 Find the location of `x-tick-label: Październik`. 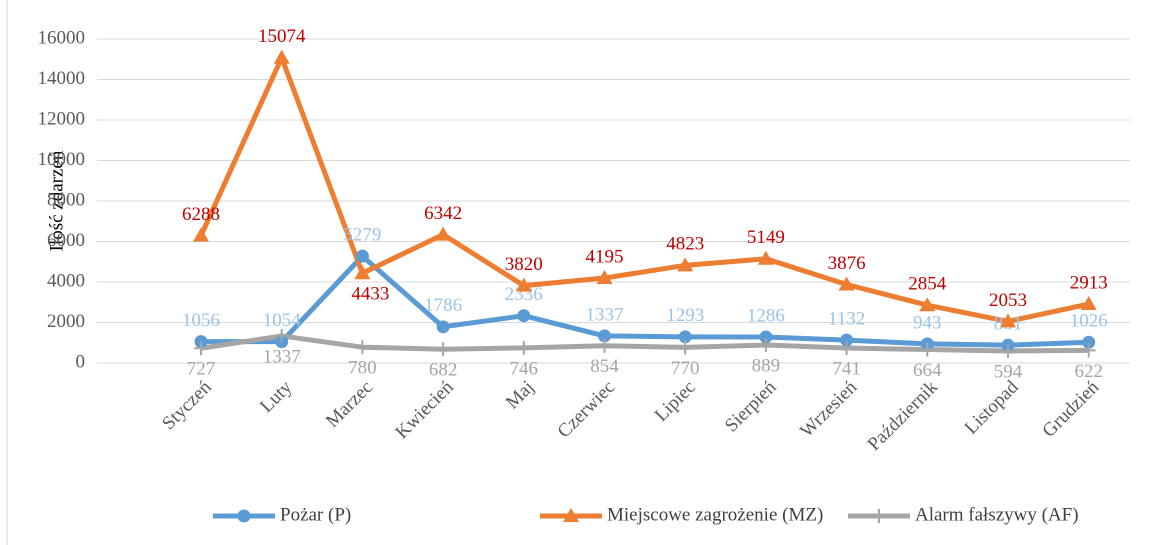

x-tick-label: Październik is located at coordinates (903, 415).